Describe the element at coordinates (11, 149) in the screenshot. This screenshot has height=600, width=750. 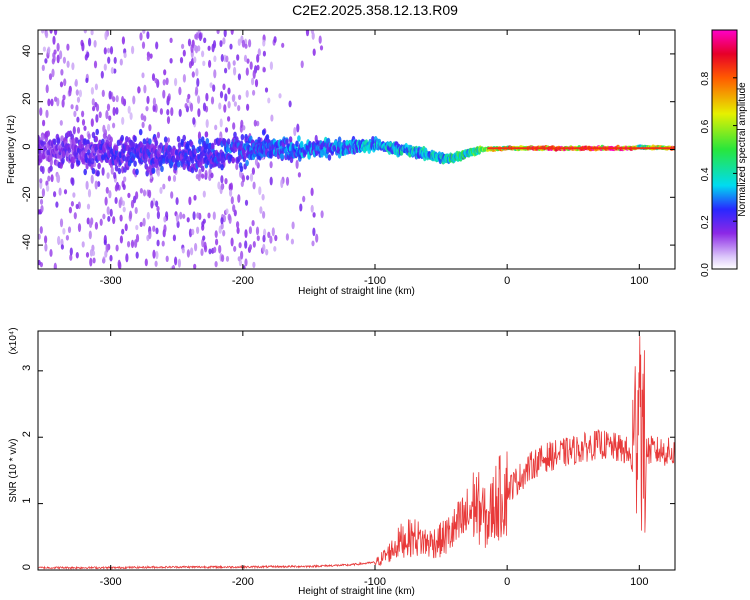
I see `heatmap-y-axis-label: Frequency (Hz)` at that location.